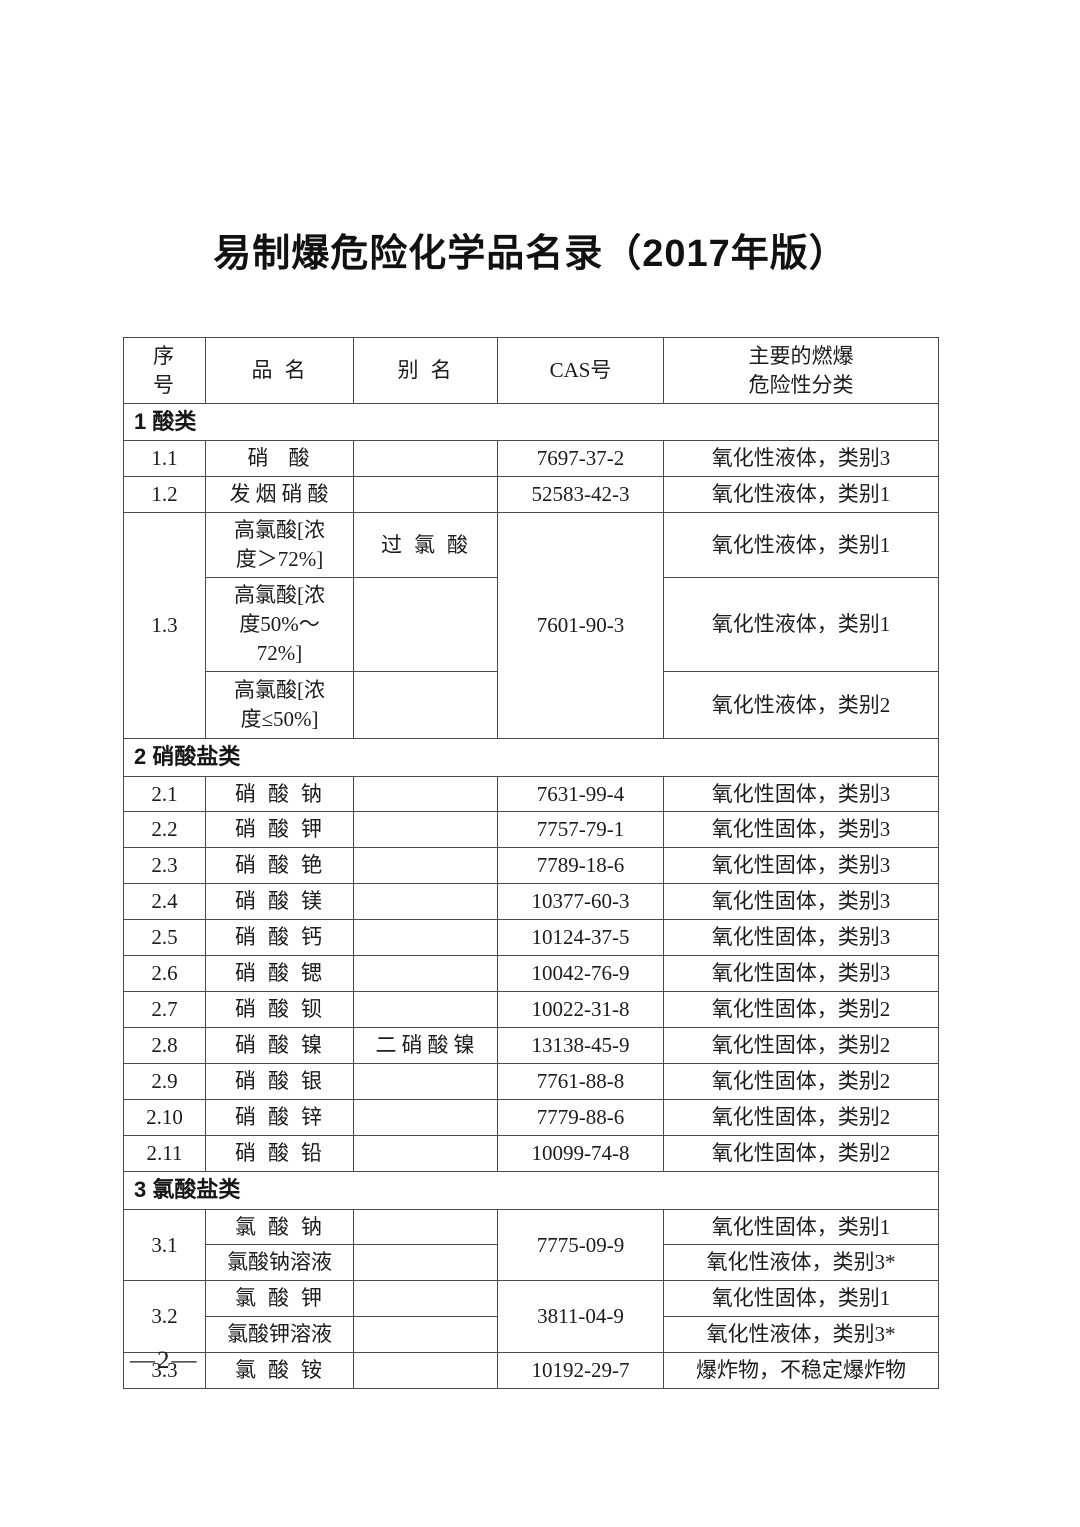  Describe the element at coordinates (279, 938) in the screenshot. I see `cell-name: 硝酸钙` at that location.